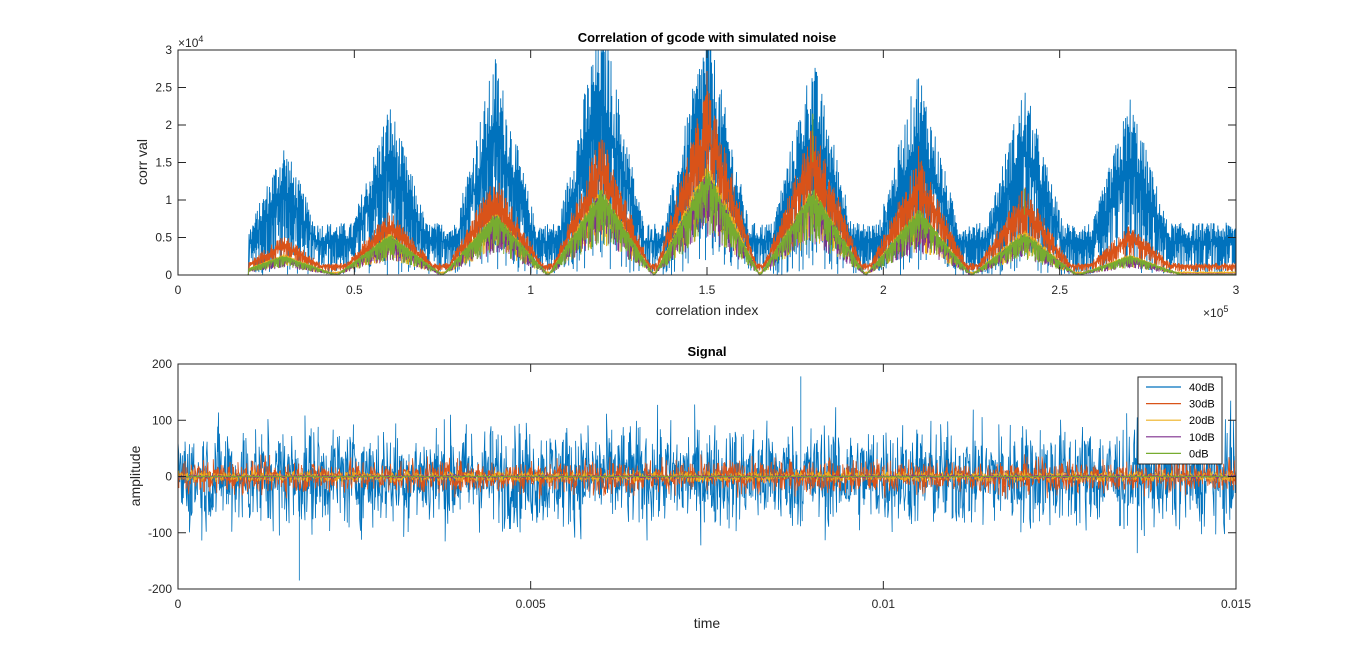 Image resolution: width=1366 pixels, height=661 pixels. I want to click on signal-series-0dB, so click(707, 476).